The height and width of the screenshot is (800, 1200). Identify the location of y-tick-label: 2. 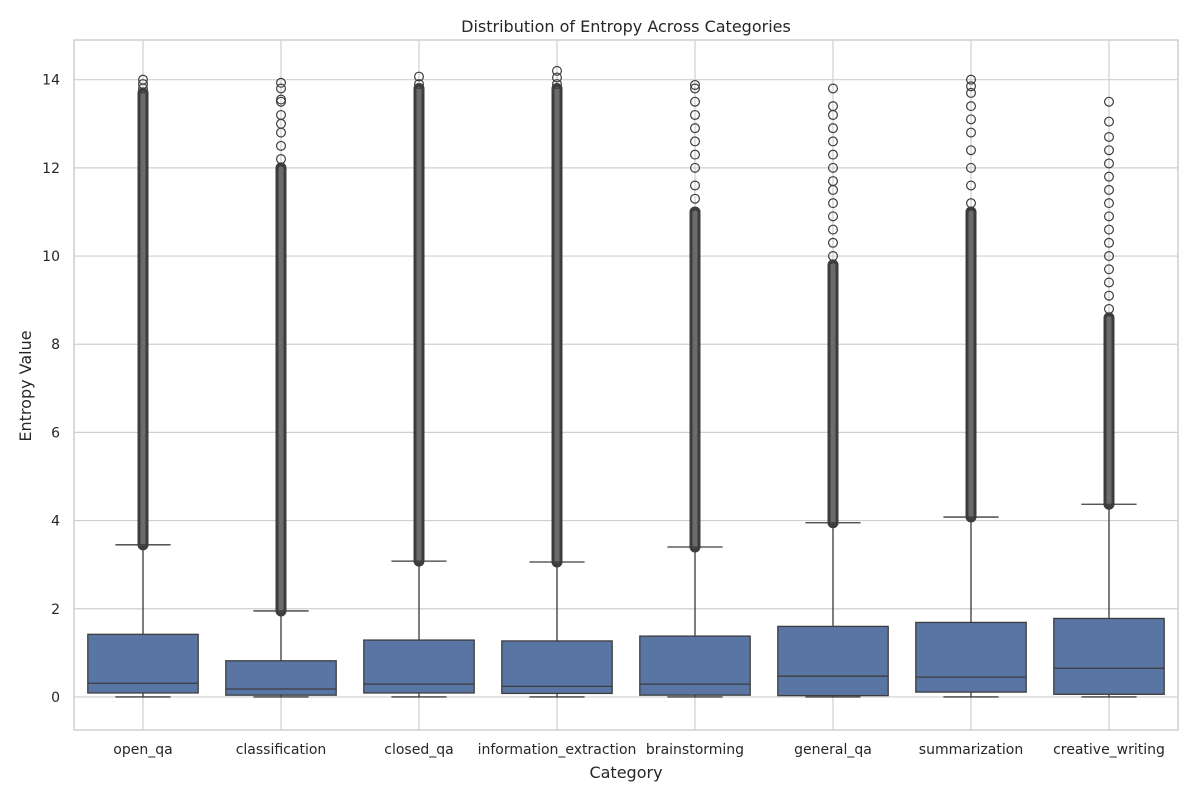
(55, 610).